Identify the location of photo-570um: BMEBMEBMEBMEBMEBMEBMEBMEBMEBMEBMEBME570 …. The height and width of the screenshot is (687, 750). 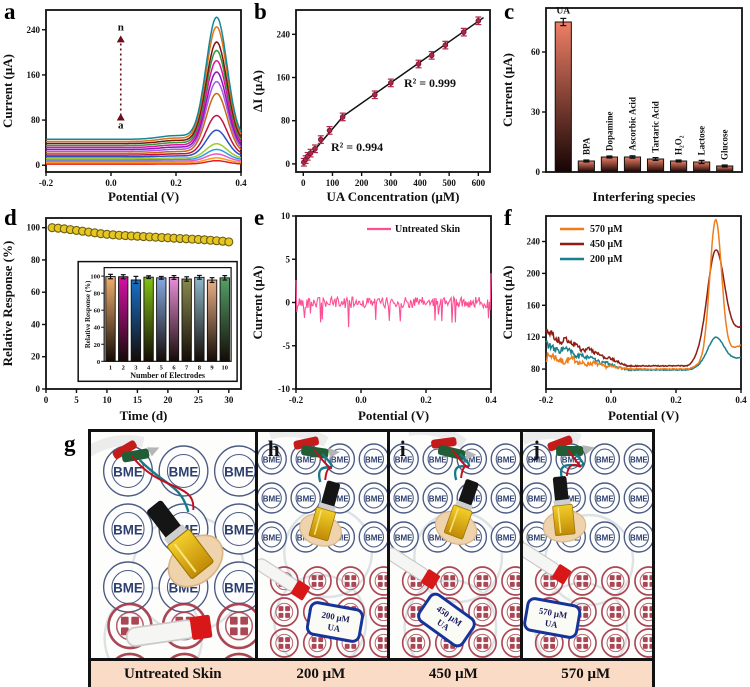
(586, 545).